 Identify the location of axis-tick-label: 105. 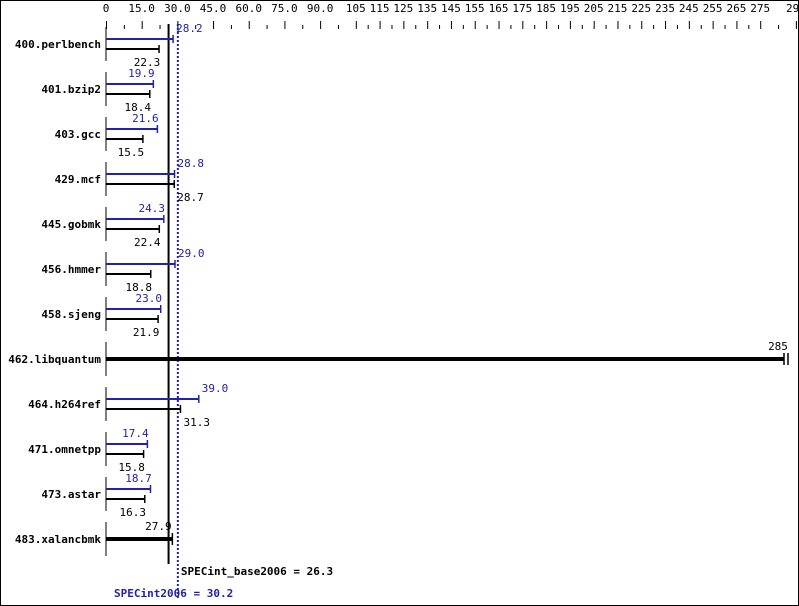
(356, 8).